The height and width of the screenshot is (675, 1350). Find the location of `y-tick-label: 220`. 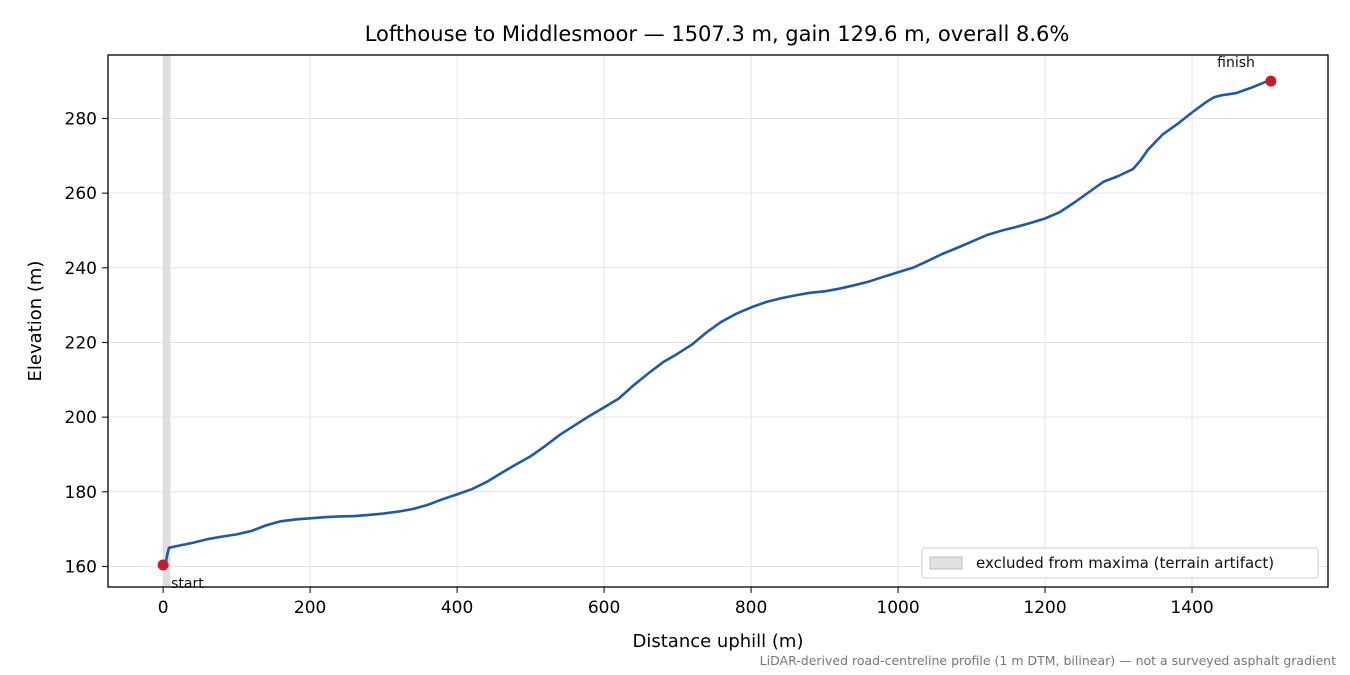

y-tick-label: 220 is located at coordinates (81, 343).